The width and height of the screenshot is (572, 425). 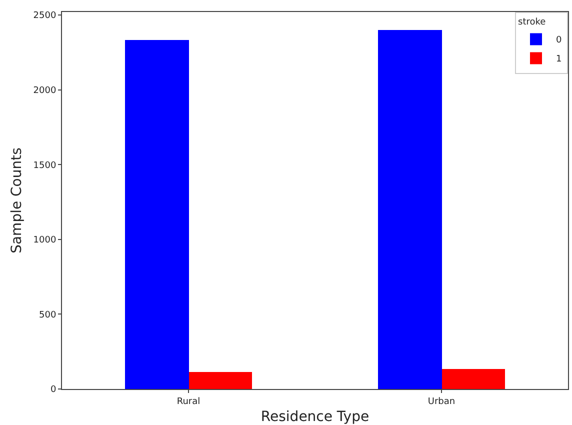 I want to click on x-tick-label: Rural, so click(x=188, y=401).